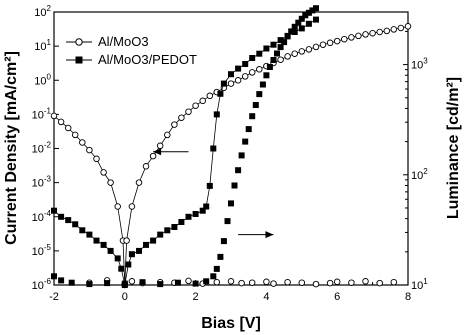 The height and width of the screenshot is (335, 468). I want to click on y-axis-left: 10⁻⁶ 10⁻⁵ 10⁻⁴ 10⁻³ 10⁻² 10⁻¹ 10⁰ 10¹ 10², so click(45, 148).